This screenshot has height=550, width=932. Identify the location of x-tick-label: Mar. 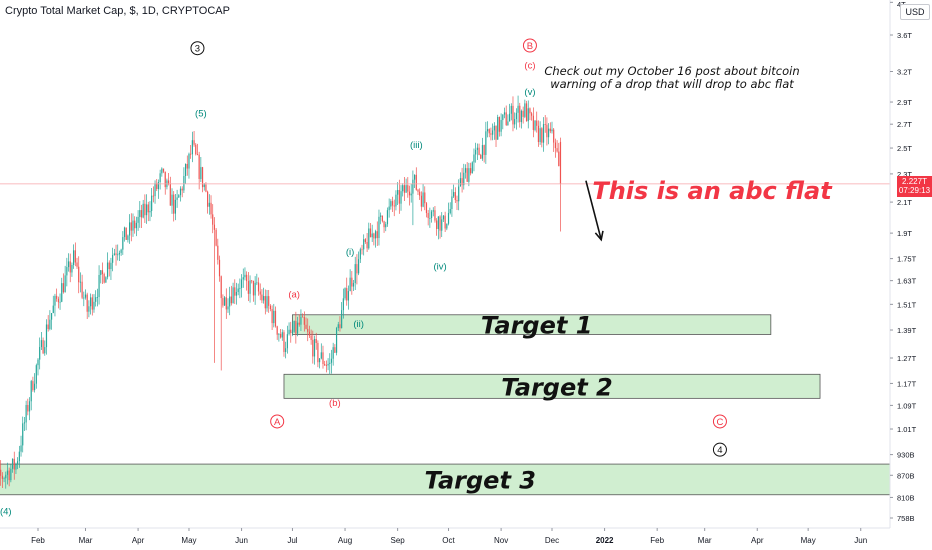
(86, 540).